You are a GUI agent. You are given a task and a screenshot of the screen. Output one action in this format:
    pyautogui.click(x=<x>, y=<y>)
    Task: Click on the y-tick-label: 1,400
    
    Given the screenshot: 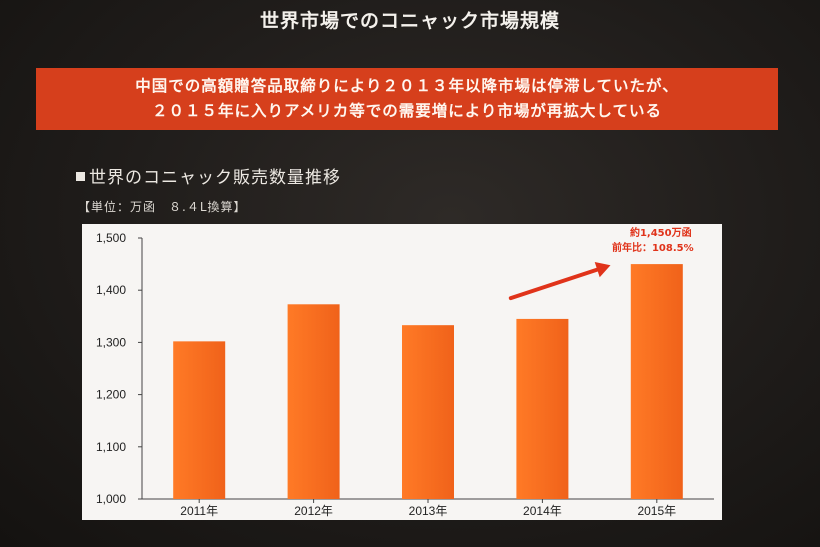 What is the action you would take?
    pyautogui.click(x=111, y=290)
    